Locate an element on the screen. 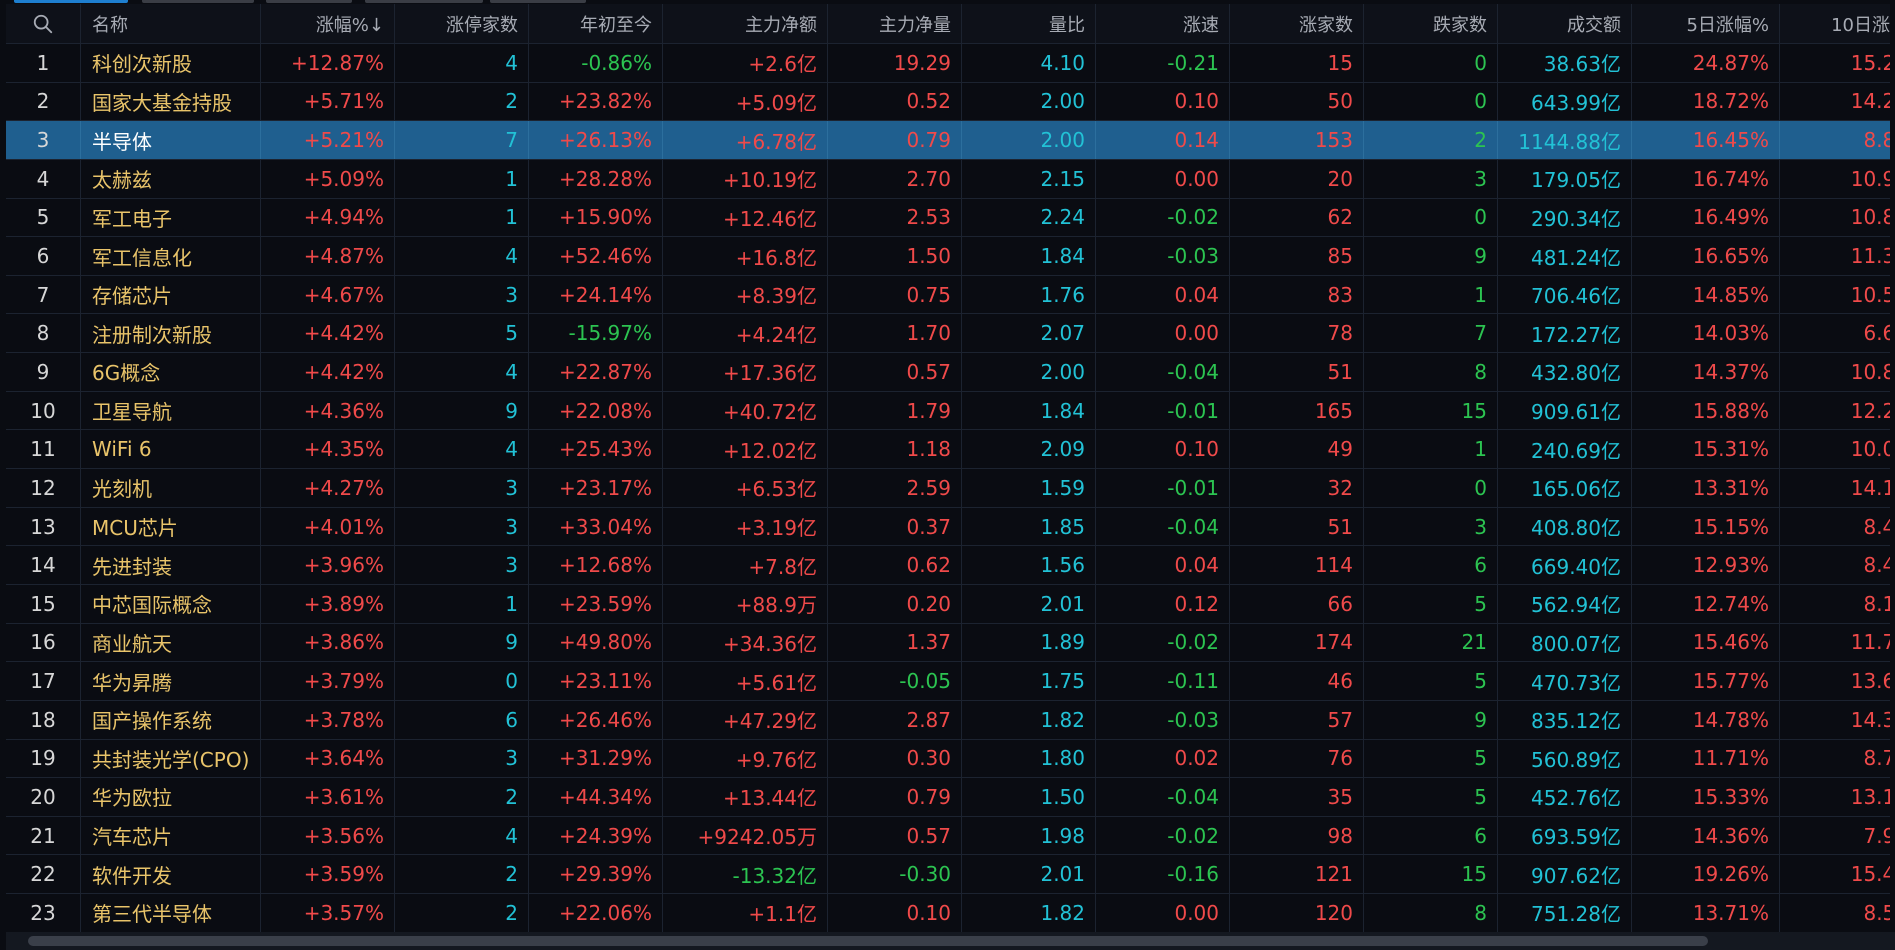 This screenshot has height=950, width=1895. speed: 0.00 is located at coordinates (1163, 913).